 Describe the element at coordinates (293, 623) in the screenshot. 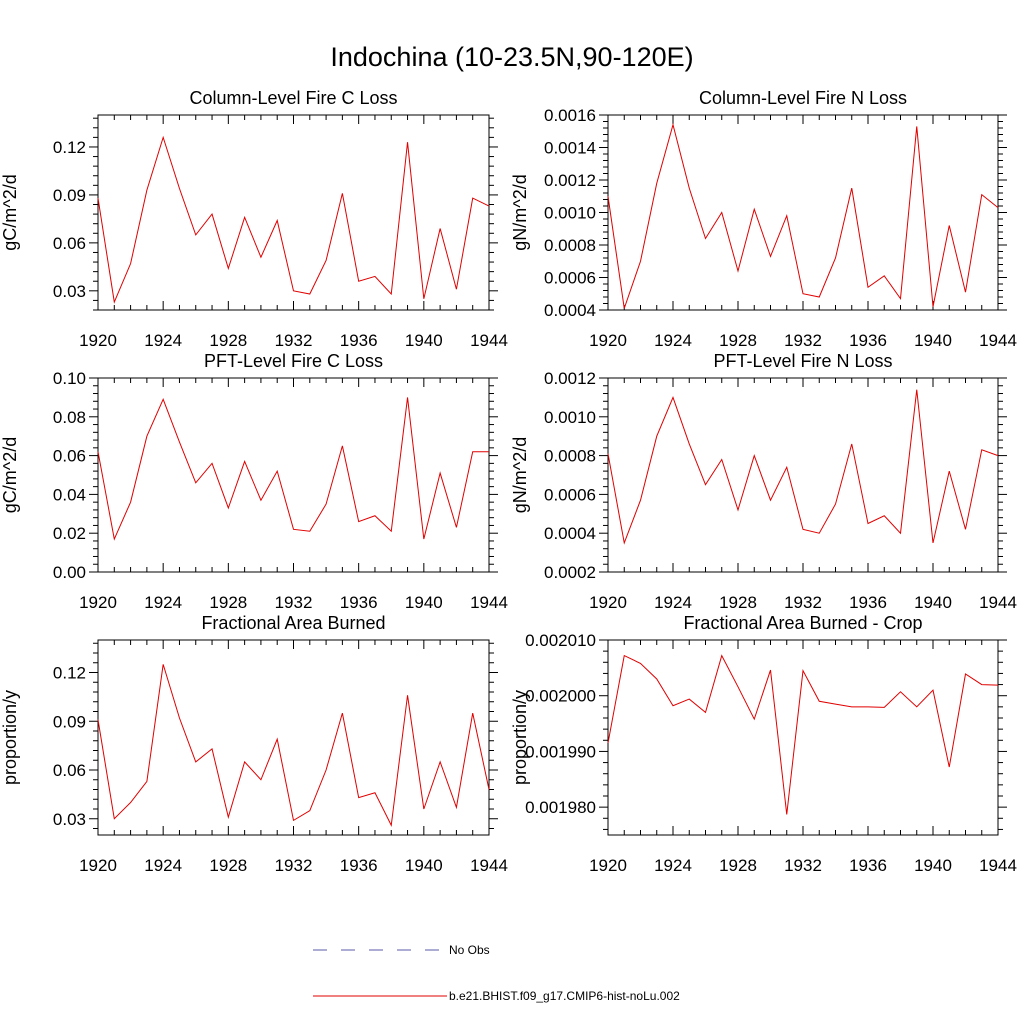

I see `panel-title: Fractional Area Burned` at that location.